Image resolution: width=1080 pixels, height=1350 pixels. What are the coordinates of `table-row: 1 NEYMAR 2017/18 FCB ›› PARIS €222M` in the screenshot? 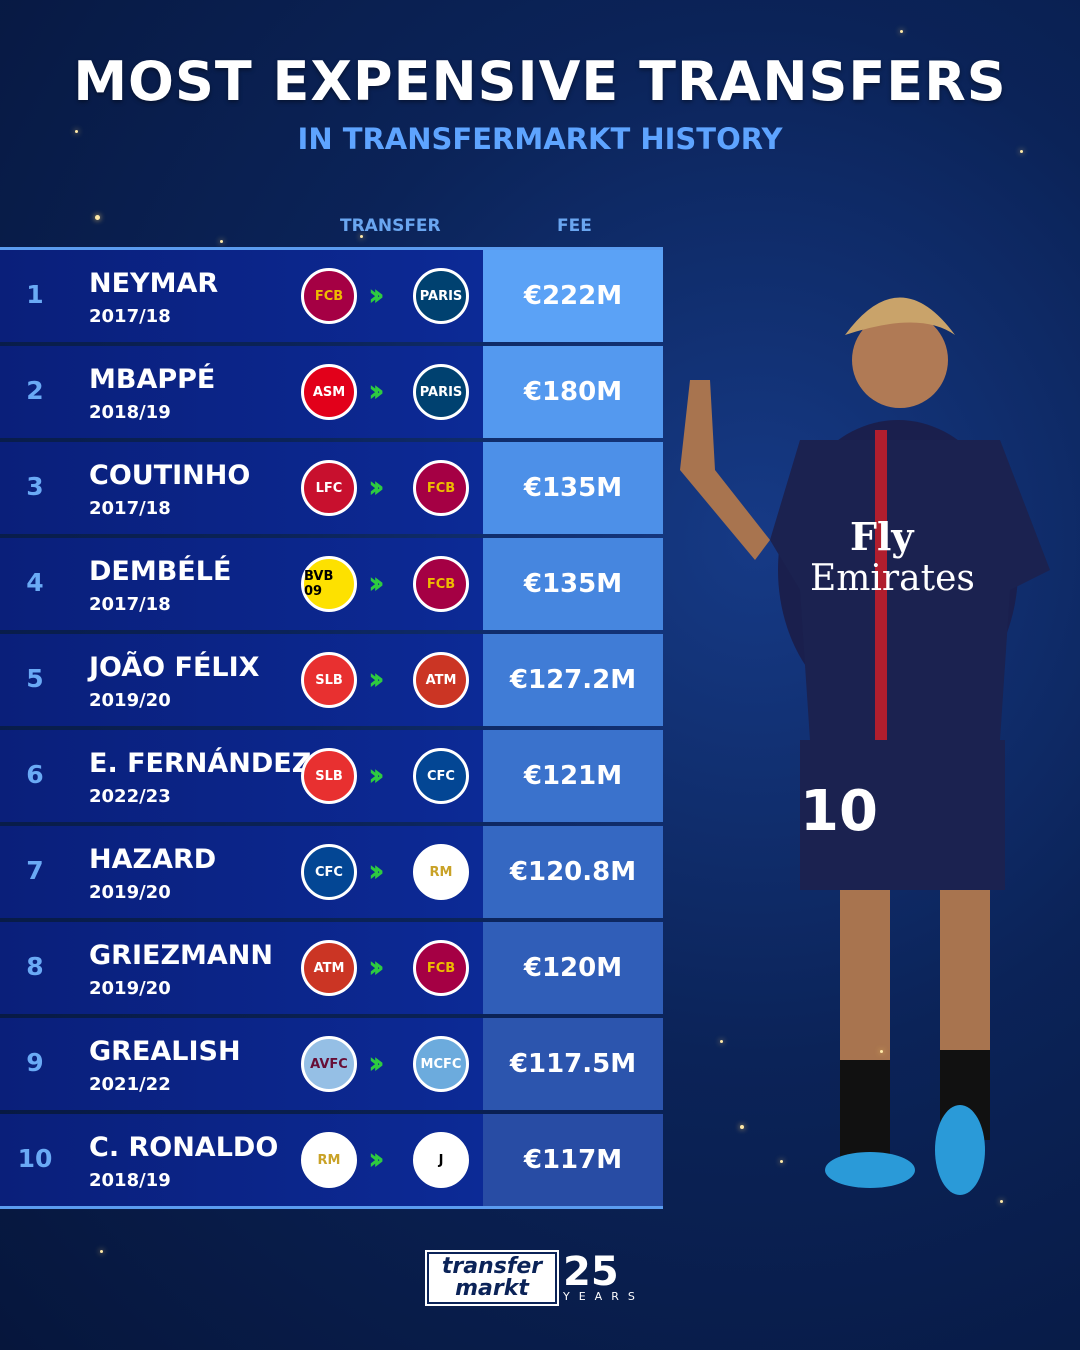 It's located at (331, 296).